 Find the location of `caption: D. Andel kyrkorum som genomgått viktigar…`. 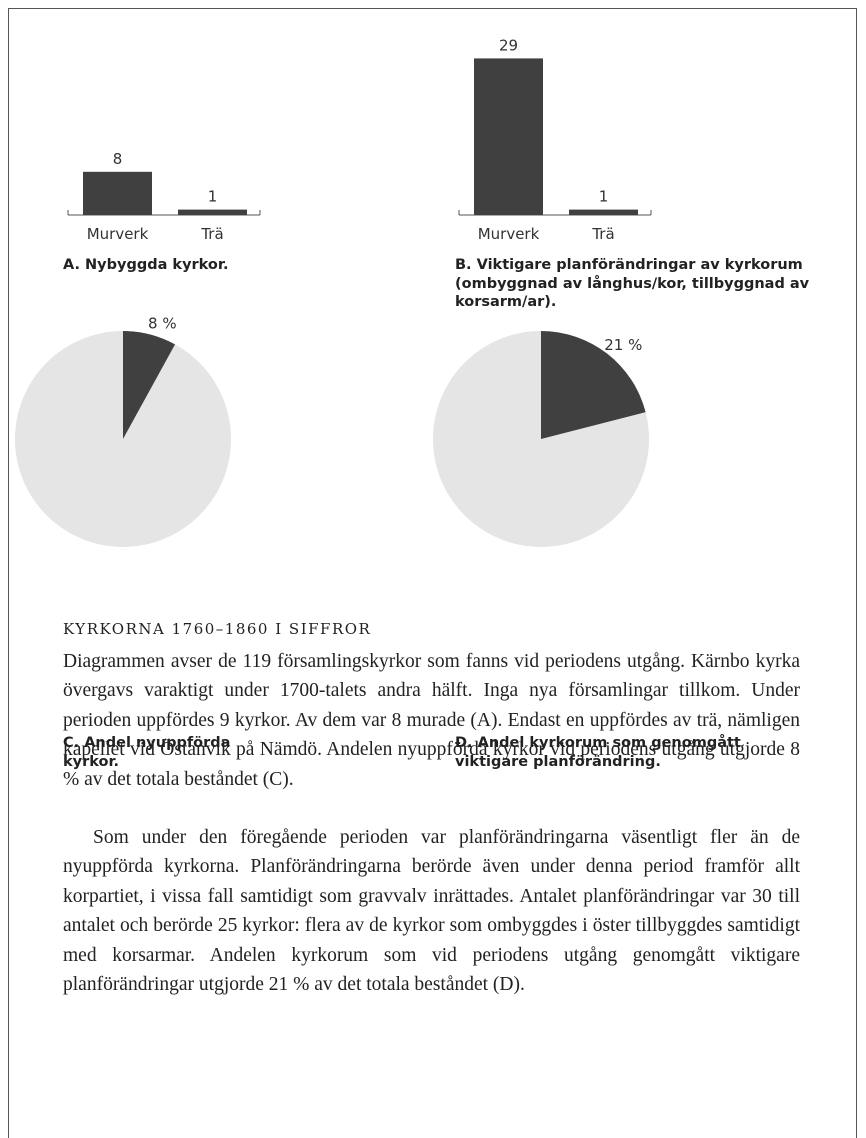

caption: D. Andel kyrkorum som genomgått viktigar… is located at coordinates (598, 752).